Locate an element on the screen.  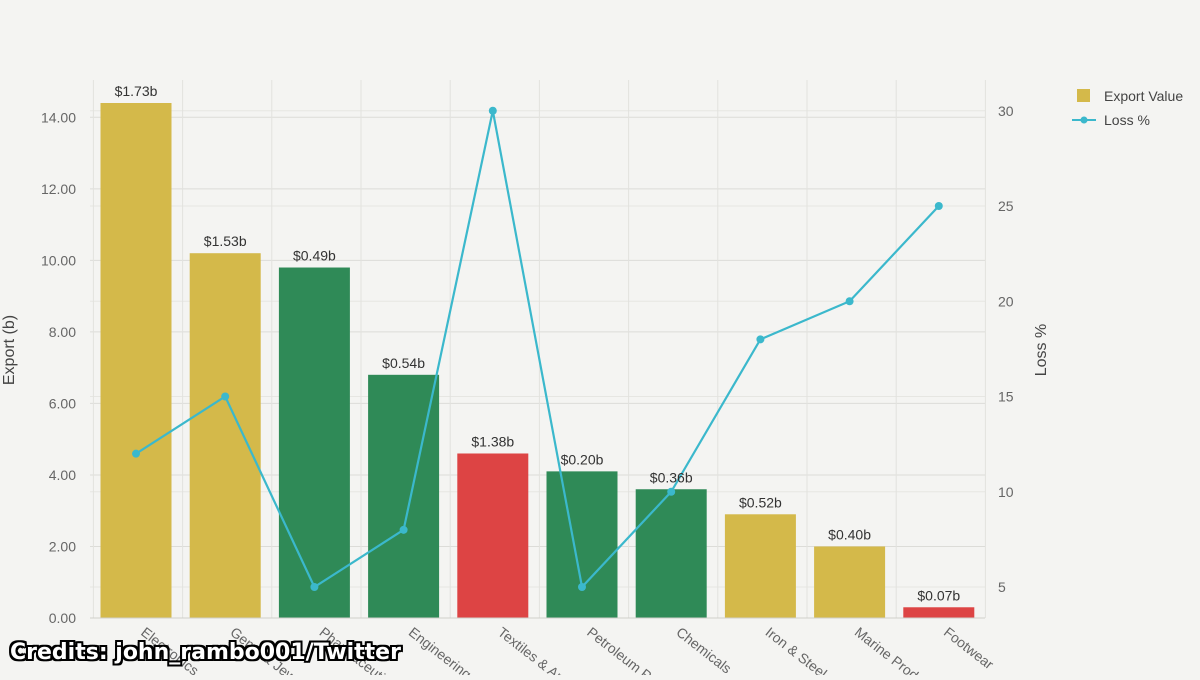
legend-swatch-bar is located at coordinates (1083, 95).